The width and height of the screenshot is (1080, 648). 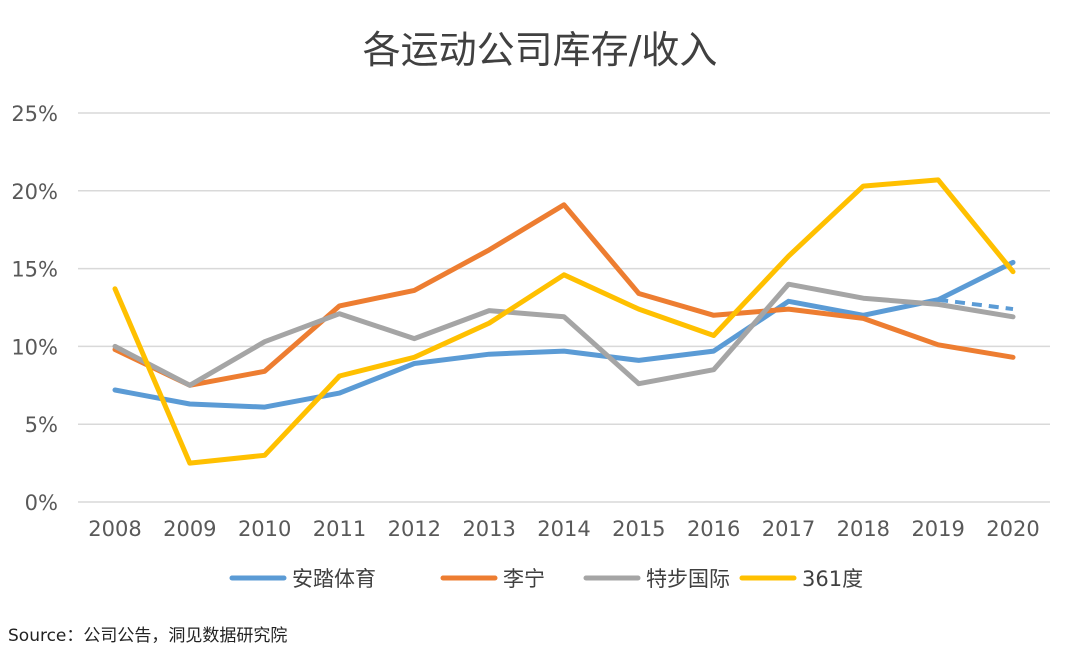 What do you see at coordinates (34, 114) in the screenshot?
I see `y-tick-label: 25%` at bounding box center [34, 114].